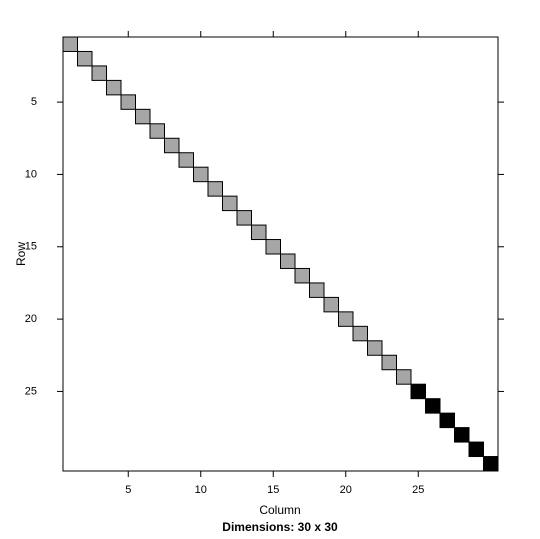 This screenshot has width=540, height=539. Describe the element at coordinates (31, 247) in the screenshot. I see `y-tick-label: 15` at that location.